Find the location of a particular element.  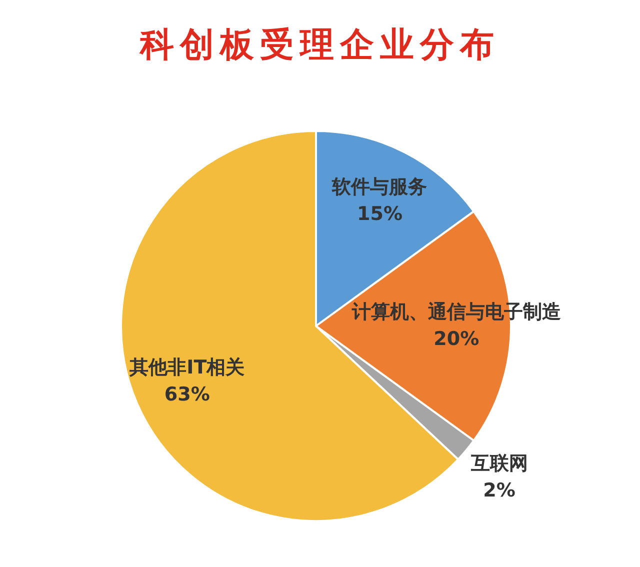

slice-label: 其他非IT相关 is located at coordinates (186, 367).